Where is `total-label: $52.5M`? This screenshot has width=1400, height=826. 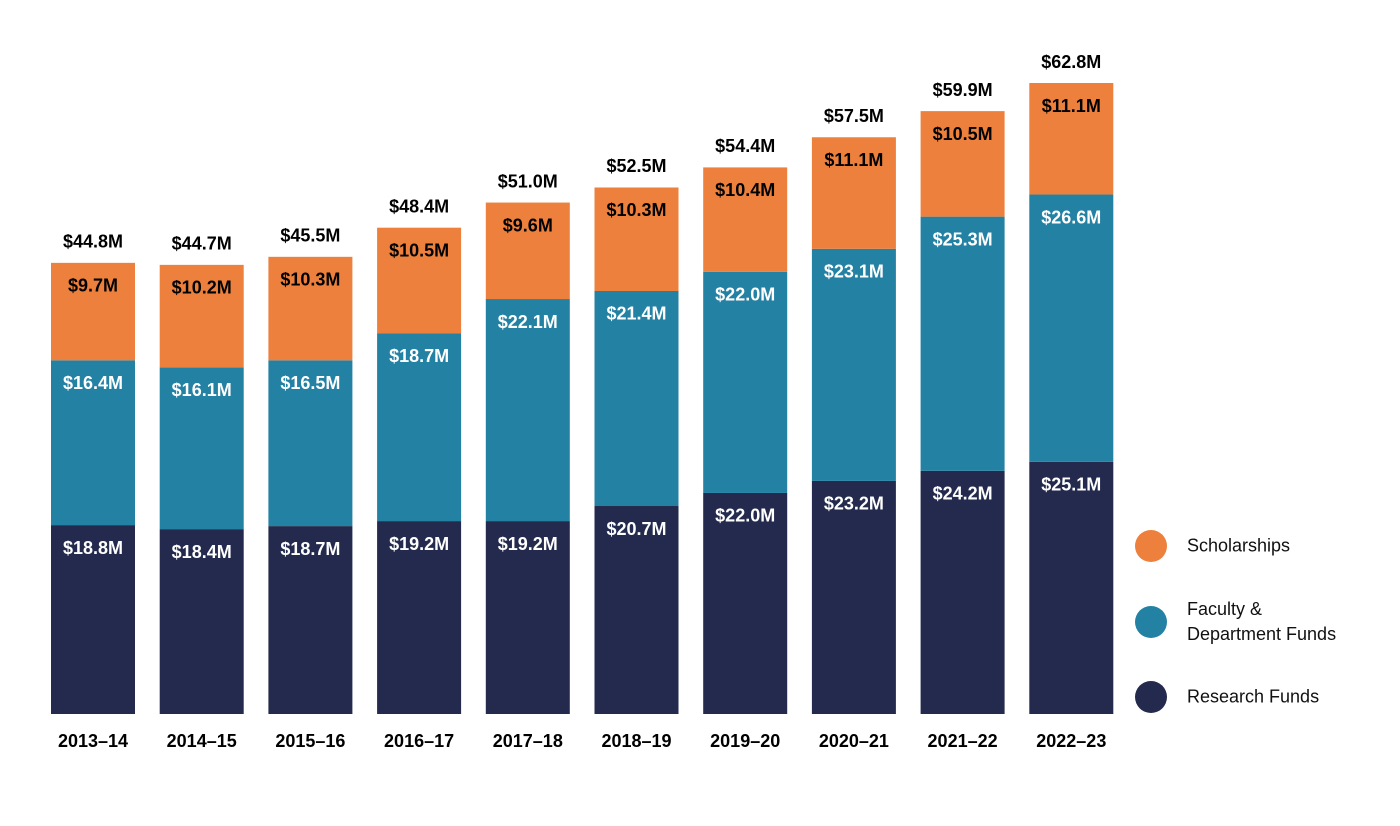
total-label: $52.5M is located at coordinates (636, 166).